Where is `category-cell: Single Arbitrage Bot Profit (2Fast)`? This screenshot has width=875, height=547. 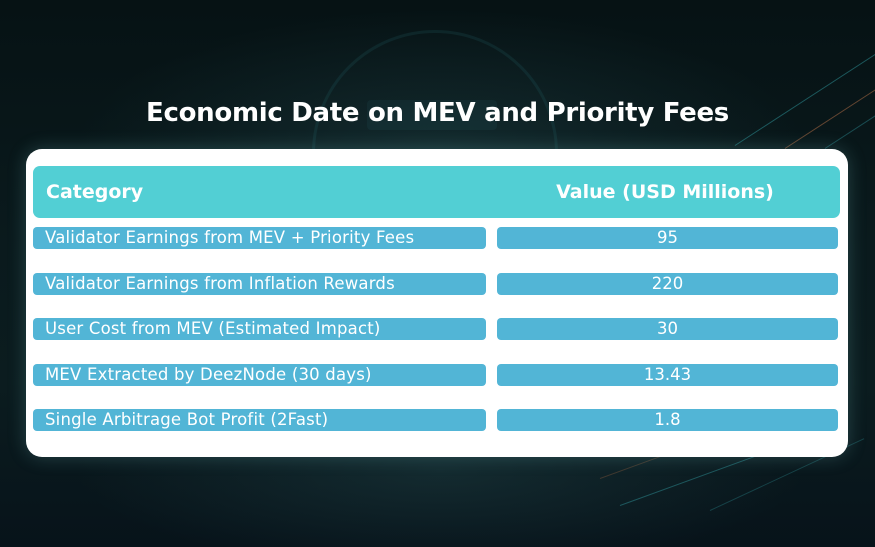 category-cell: Single Arbitrage Bot Profit (2Fast) is located at coordinates (259, 420).